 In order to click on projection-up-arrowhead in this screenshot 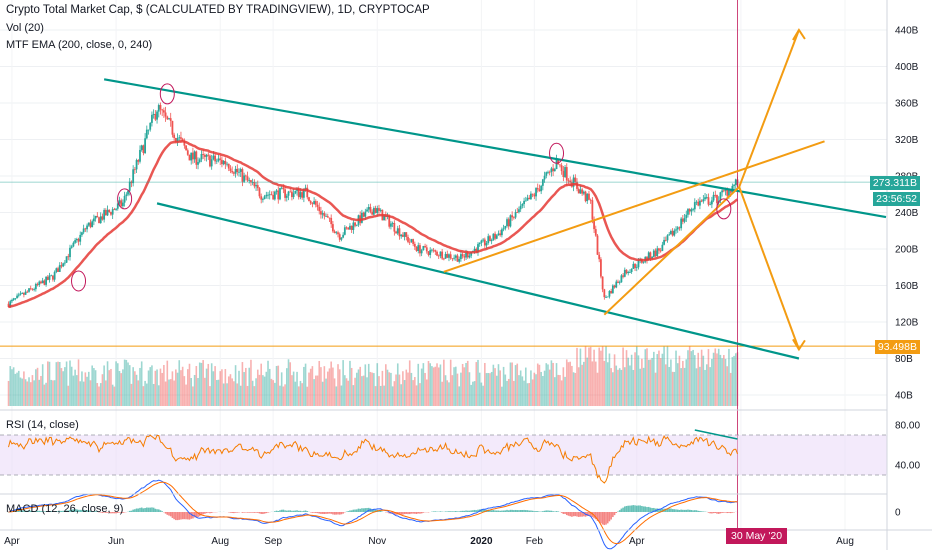, I will do `click(799, 34)`.